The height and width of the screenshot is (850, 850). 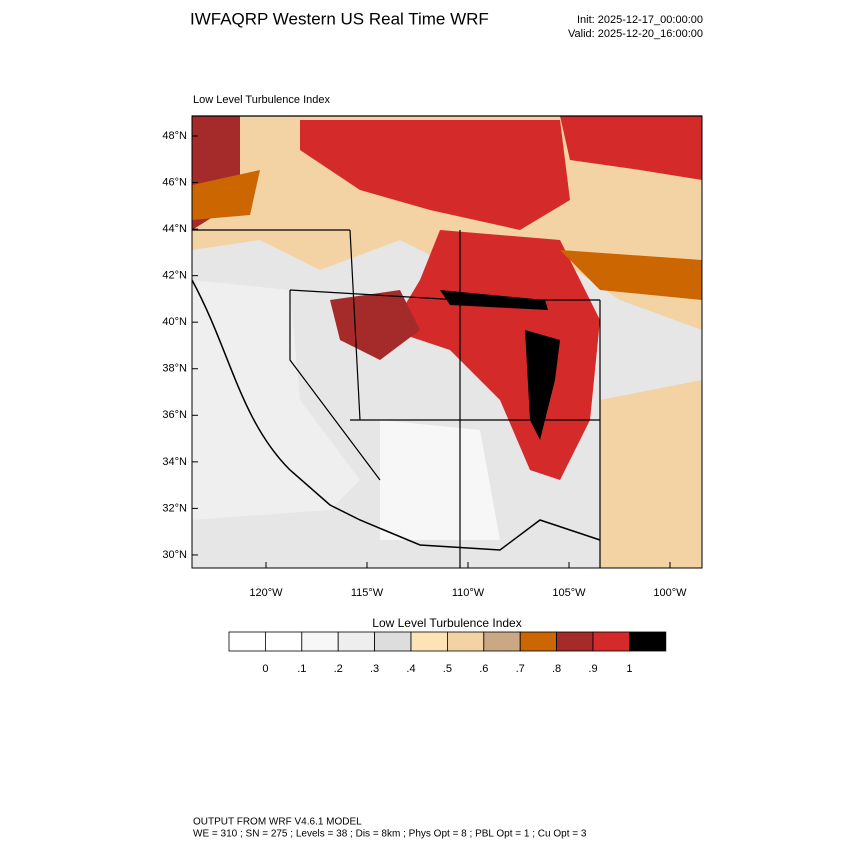 I want to click on lat-label: 32°N, so click(x=174, y=508).